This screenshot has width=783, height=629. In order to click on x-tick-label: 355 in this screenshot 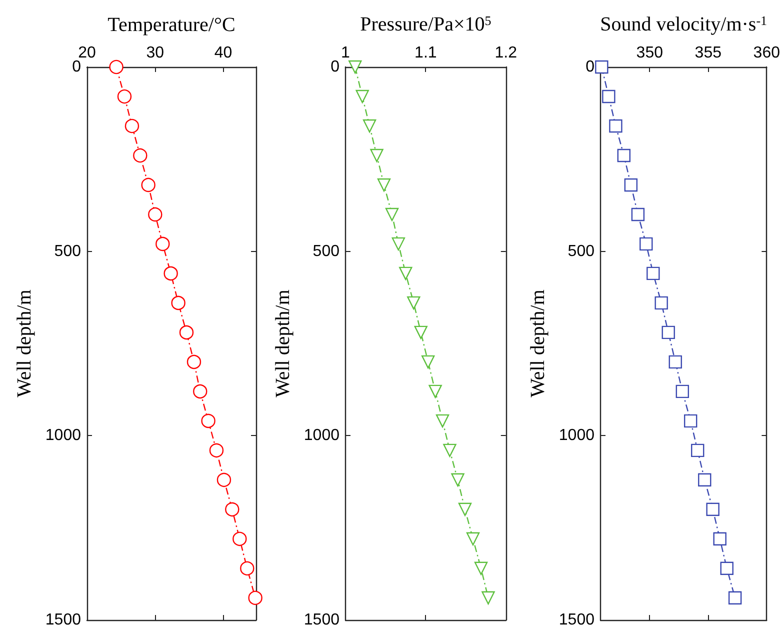, I will do `click(708, 53)`.